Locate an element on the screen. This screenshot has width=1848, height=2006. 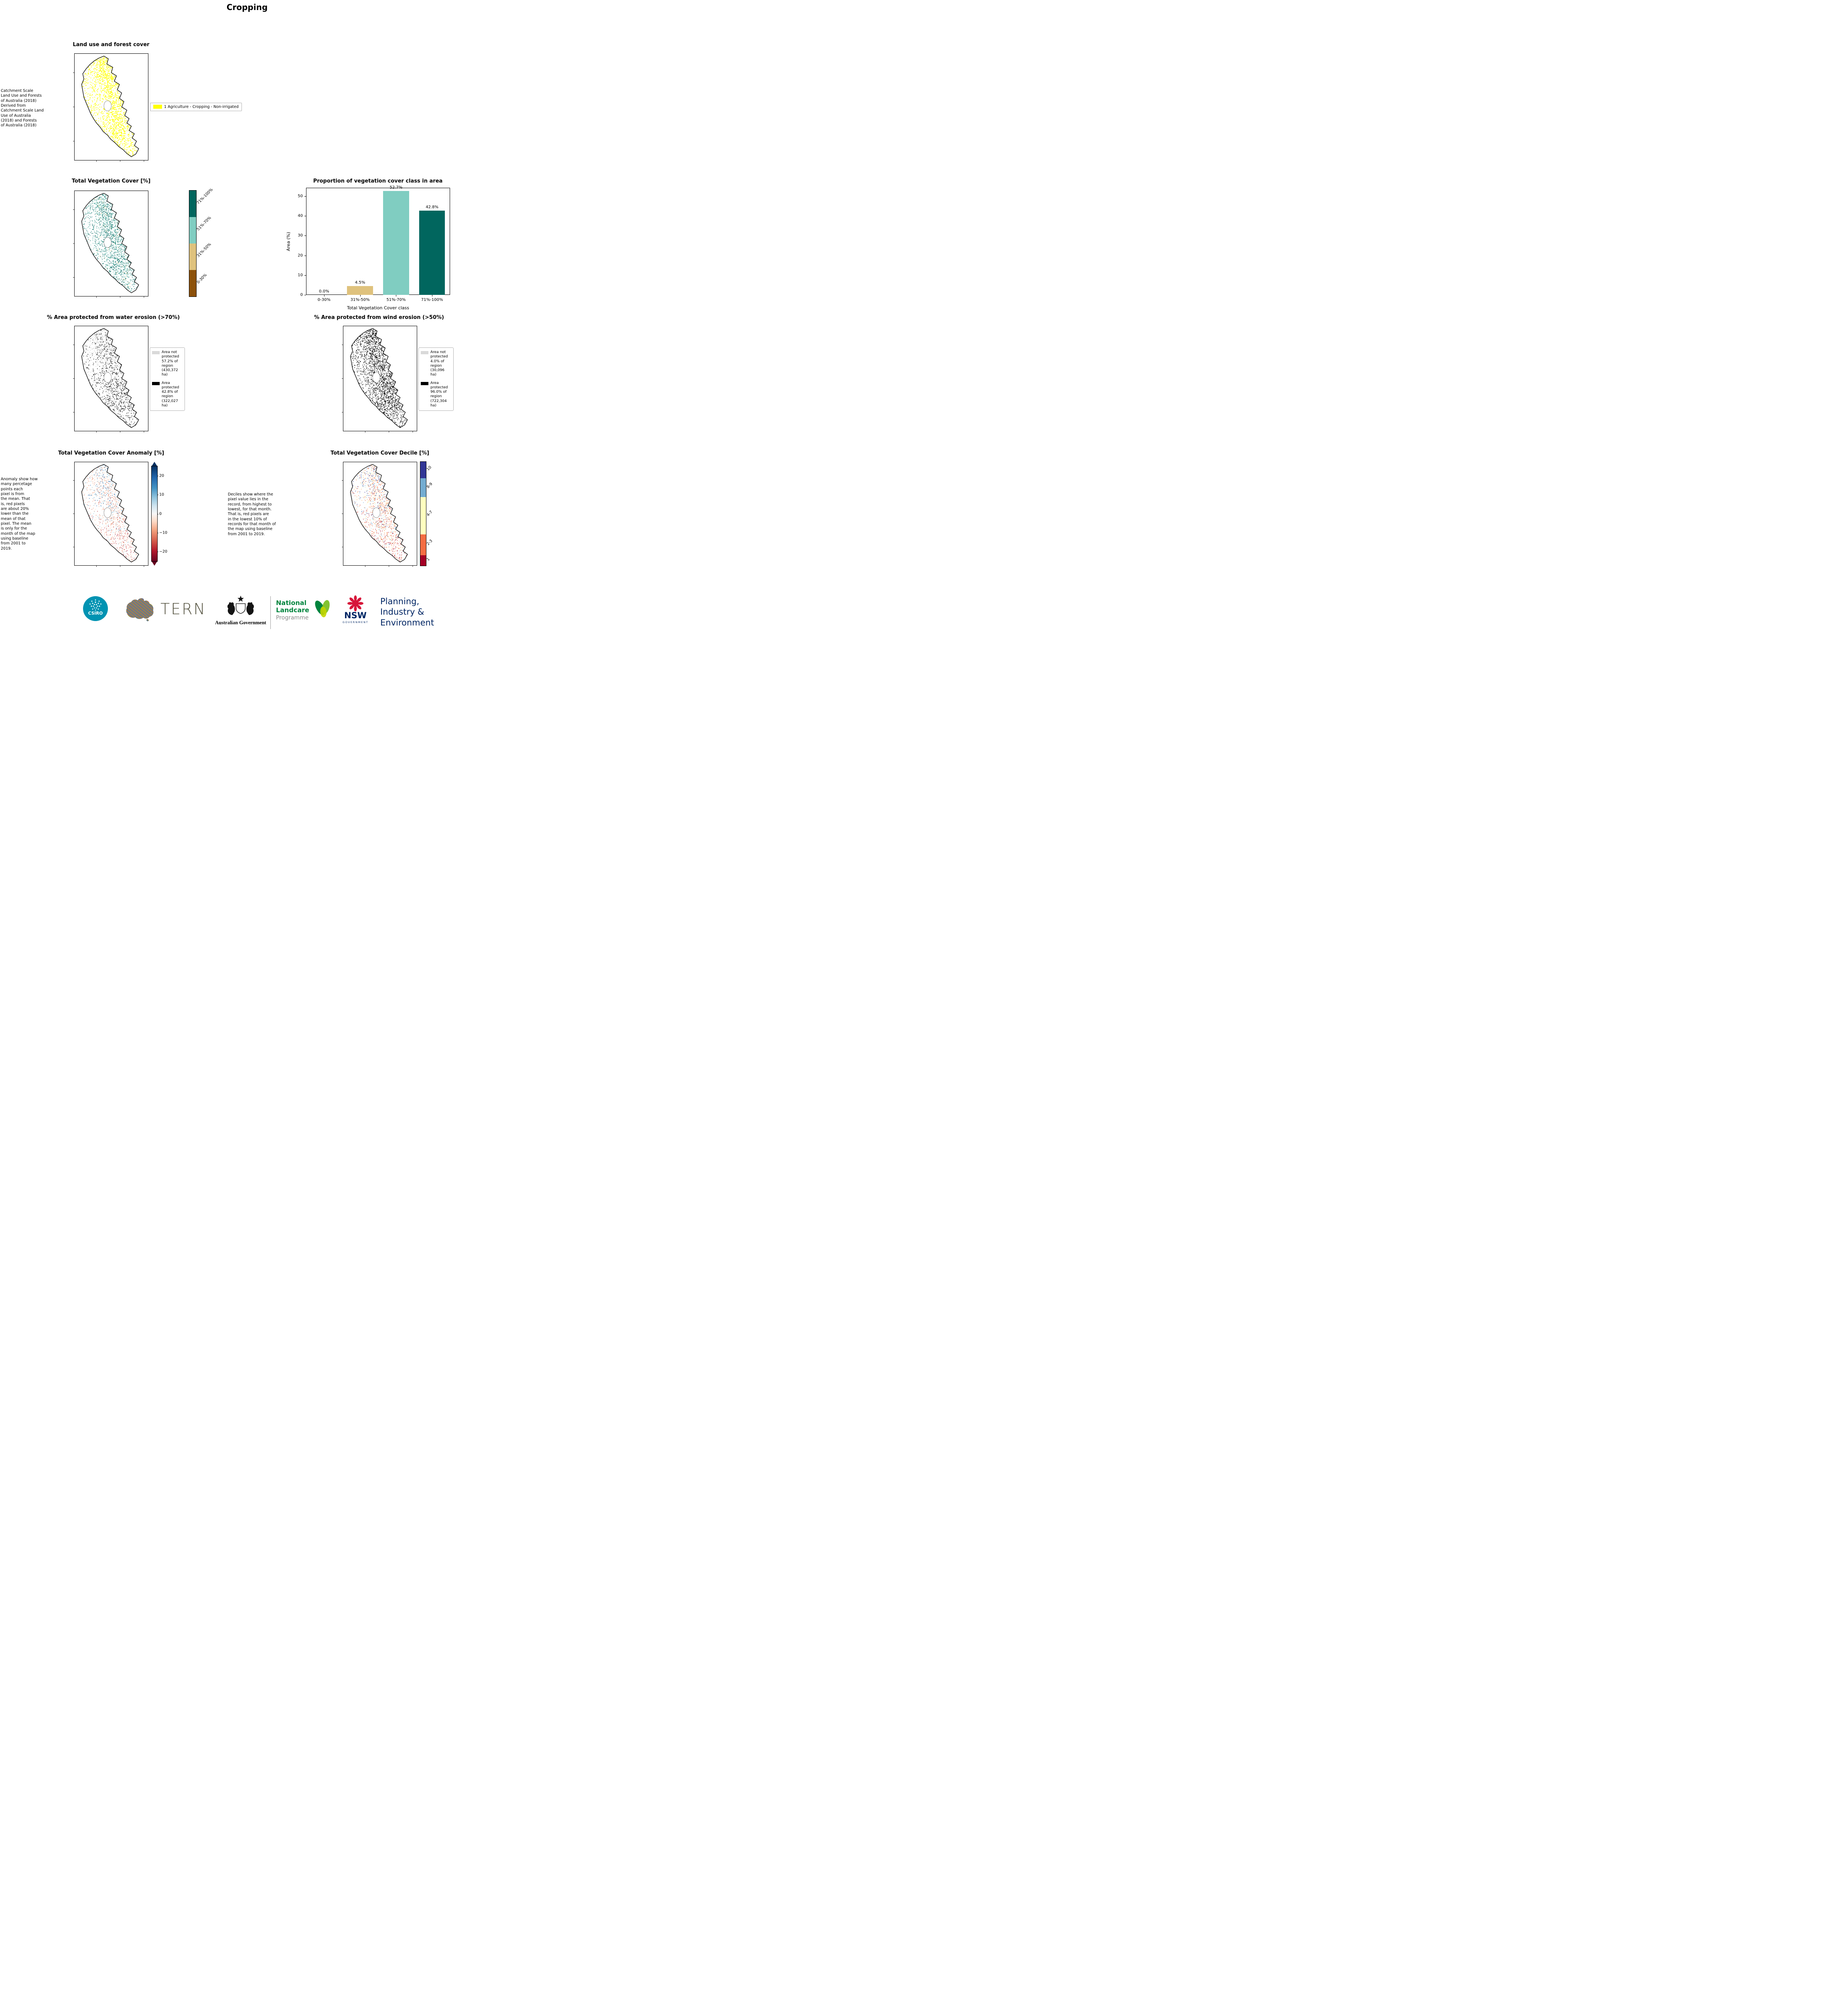
landcare-line-2: Landcare is located at coordinates (292, 610).